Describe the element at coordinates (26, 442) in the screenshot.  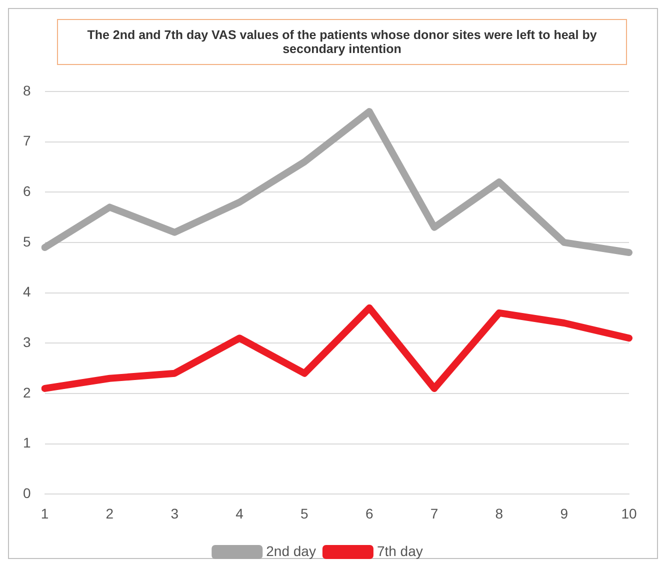
I see `y-tick-label: 1` at that location.